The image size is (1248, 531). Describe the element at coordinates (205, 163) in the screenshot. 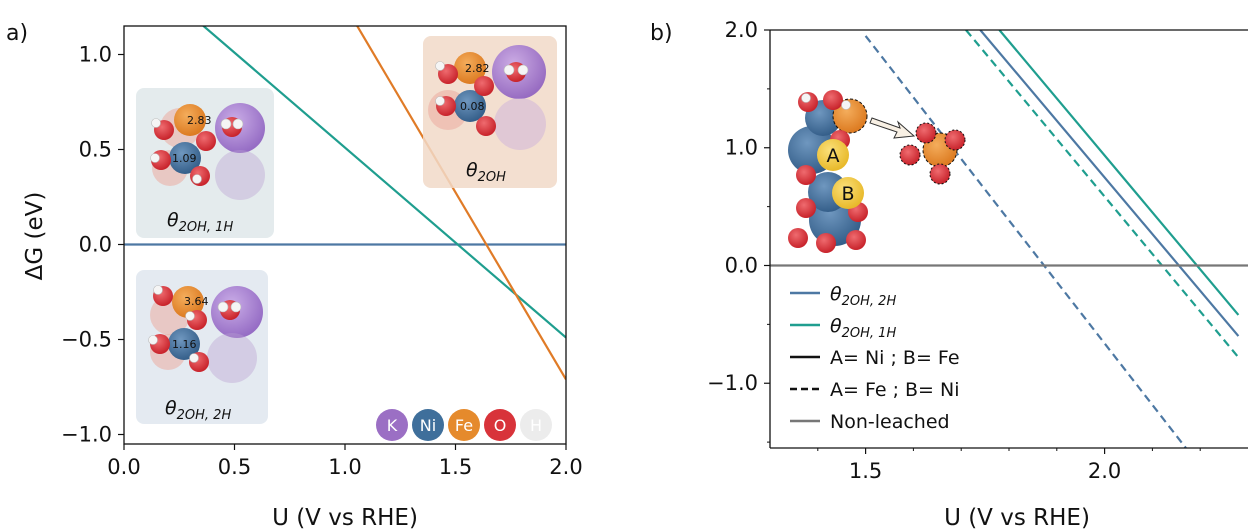

I see `inset-theta-2oh-1h: 2.83 1.09 θ2OH, 1H` at that location.